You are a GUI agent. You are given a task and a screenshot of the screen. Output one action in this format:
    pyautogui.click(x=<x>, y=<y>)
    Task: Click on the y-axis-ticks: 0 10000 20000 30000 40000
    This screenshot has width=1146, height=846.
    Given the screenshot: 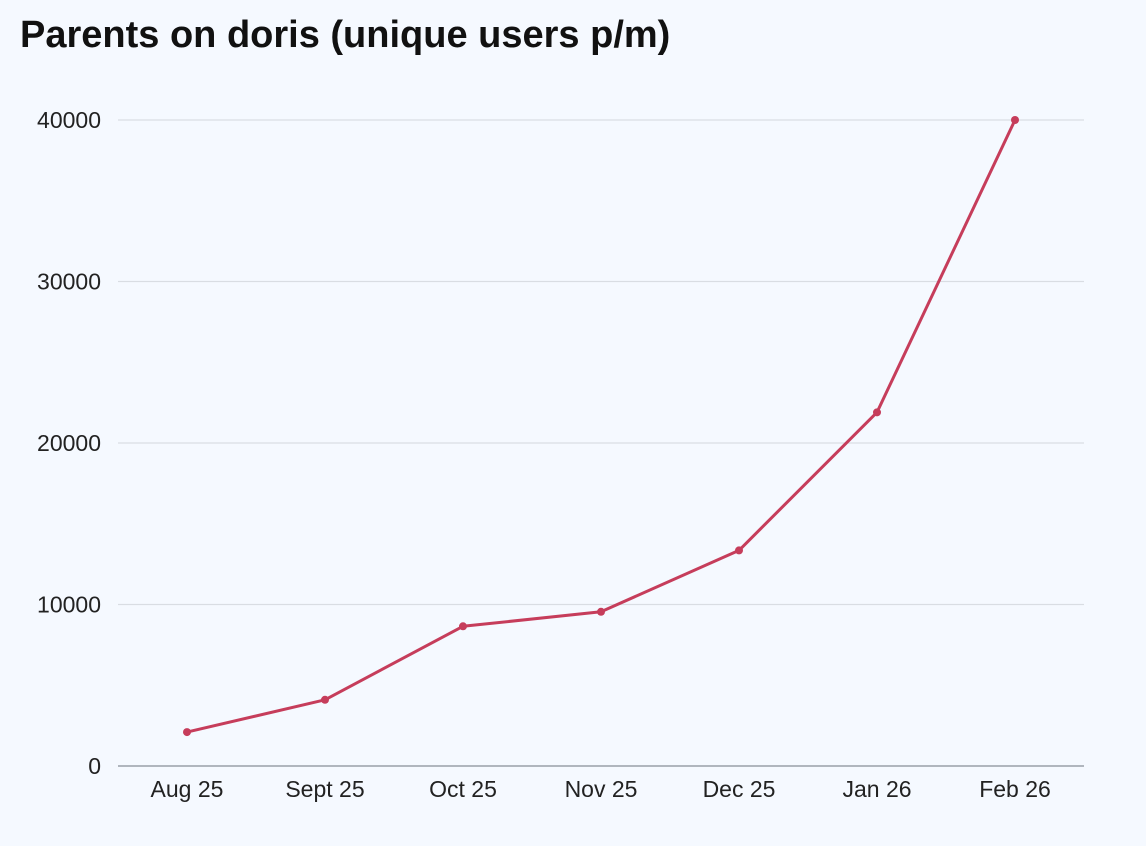 What is the action you would take?
    pyautogui.click(x=69, y=443)
    